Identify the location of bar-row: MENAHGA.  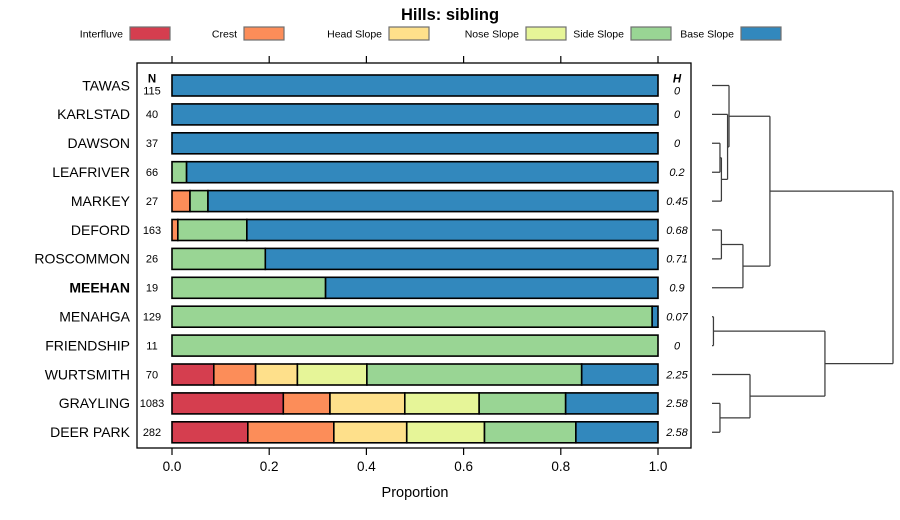
(359, 317).